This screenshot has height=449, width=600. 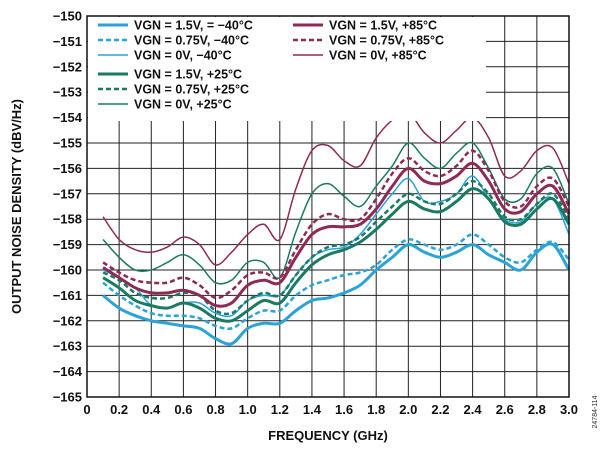 What do you see at coordinates (328, 435) in the screenshot?
I see `x-axis-title: FREQUENCY (GHz)` at bounding box center [328, 435].